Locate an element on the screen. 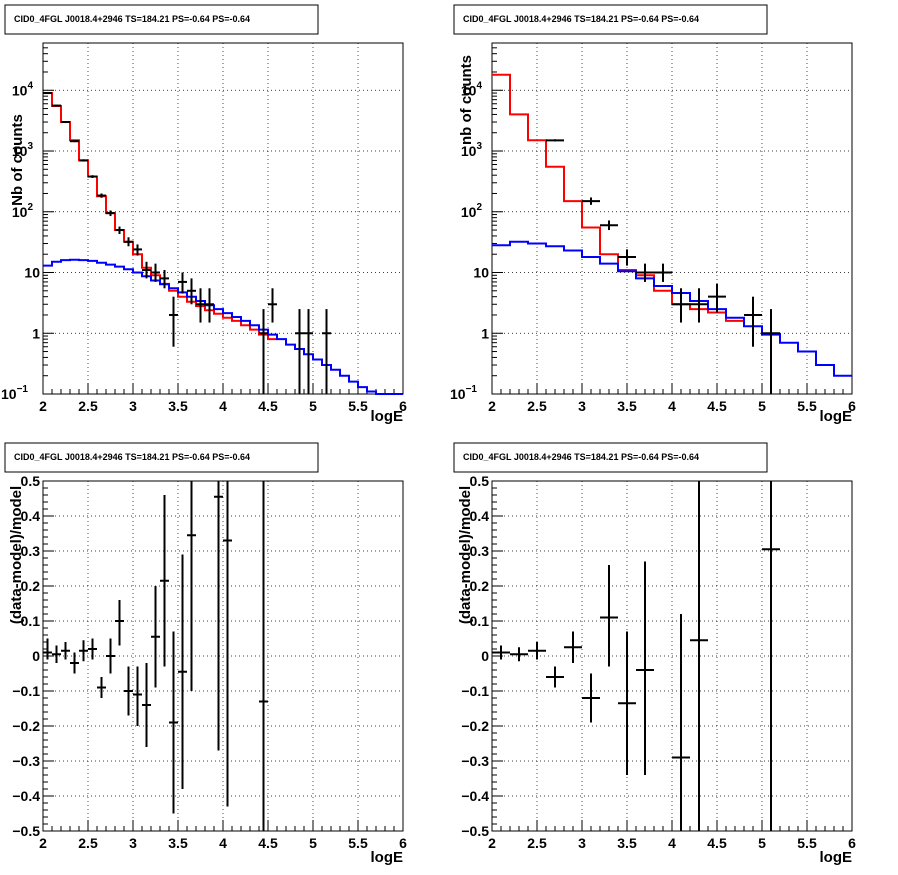 The width and height of the screenshot is (898, 875). y-axis-label: Nb of counts is located at coordinates (17, 160).